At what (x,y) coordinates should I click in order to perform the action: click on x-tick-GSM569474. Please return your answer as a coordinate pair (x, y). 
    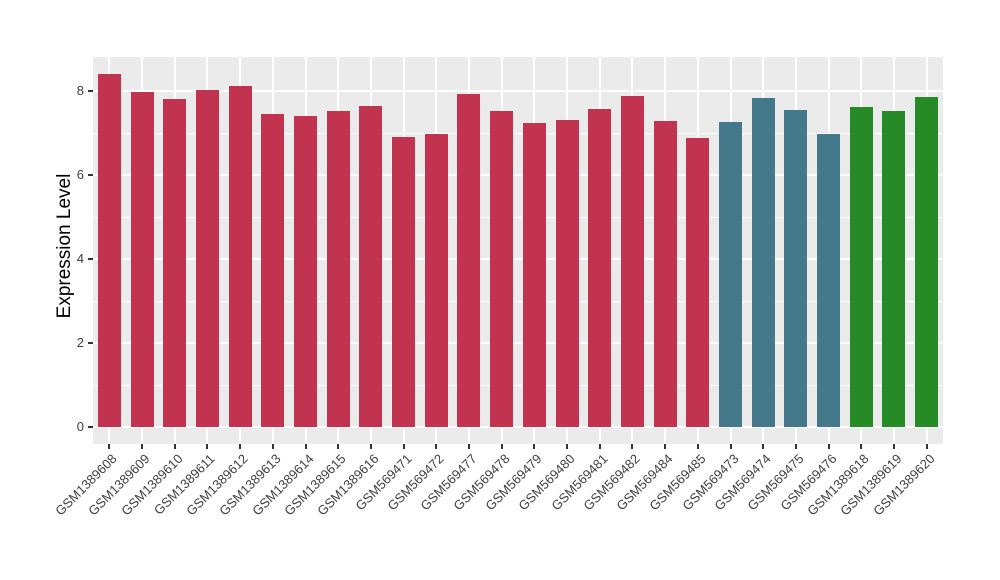
    Looking at the image, I should click on (763, 446).